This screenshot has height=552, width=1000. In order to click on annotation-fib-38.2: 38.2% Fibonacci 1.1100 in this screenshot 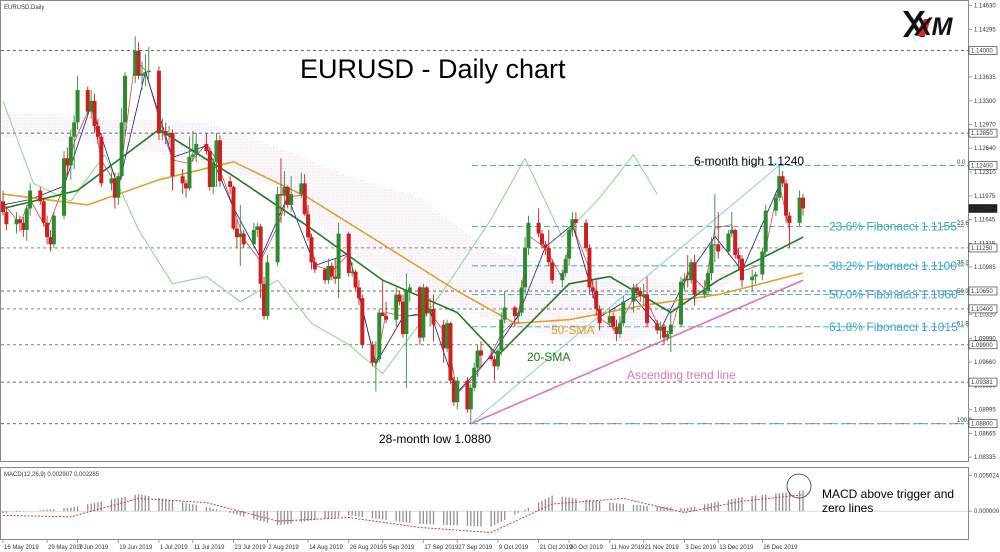, I will do `click(893, 266)`.